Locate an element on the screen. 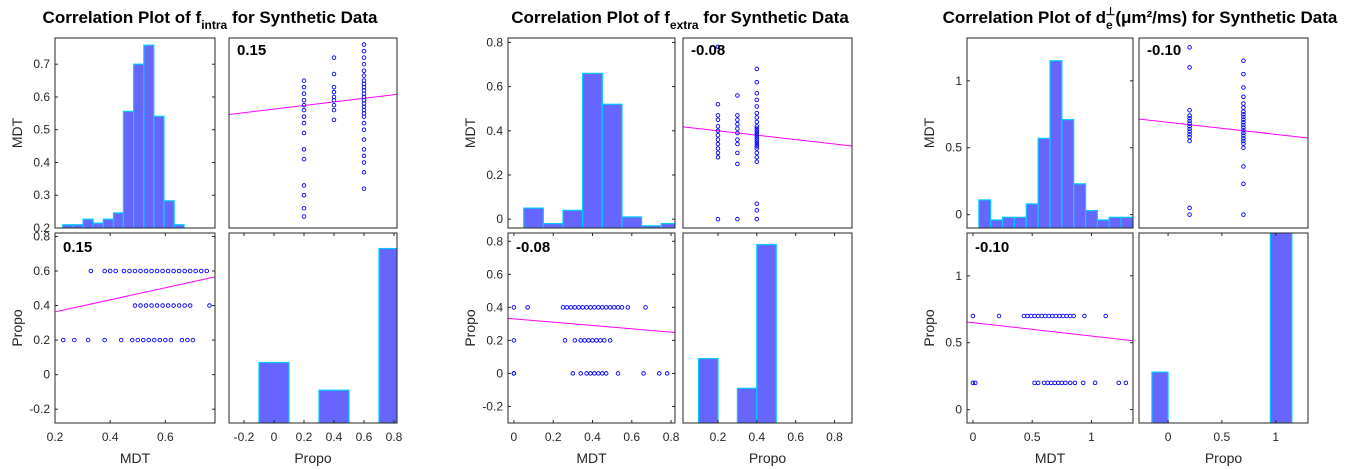 The image size is (1362, 470). hist-propo-panel: 0.2 0.4 0.6 0.8 Propo is located at coordinates (767, 349).